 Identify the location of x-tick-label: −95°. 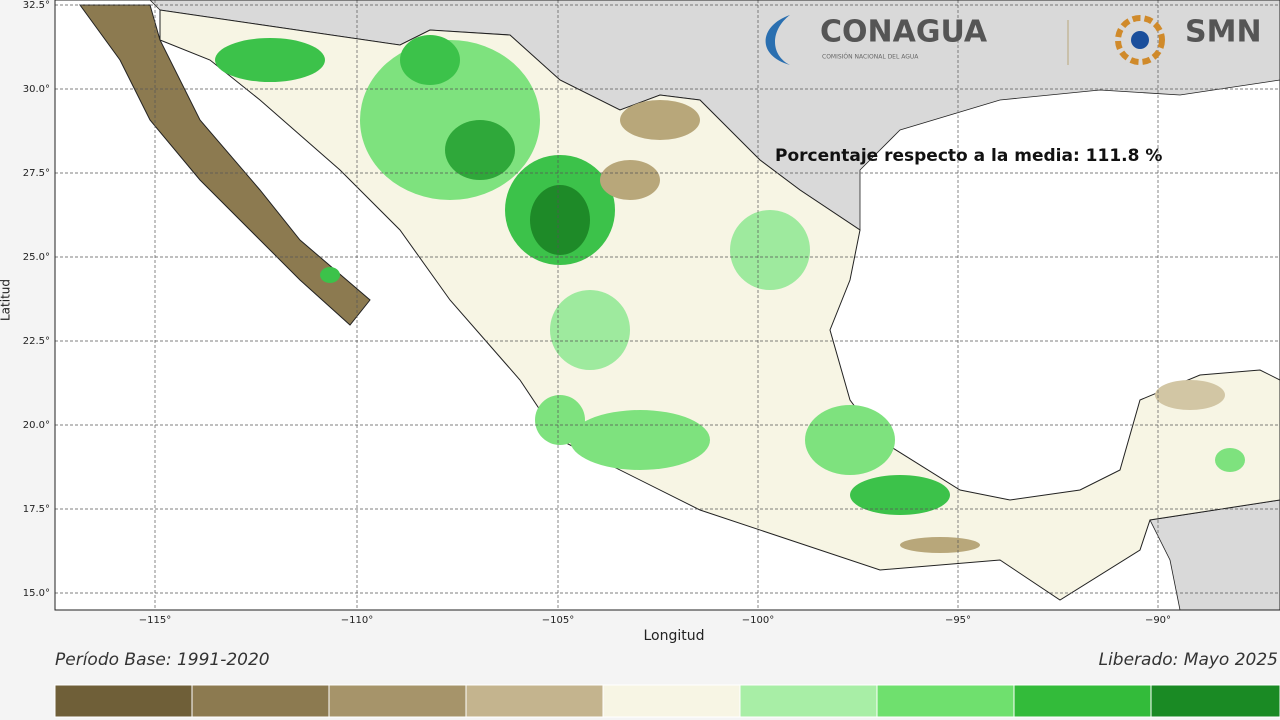
(958, 620).